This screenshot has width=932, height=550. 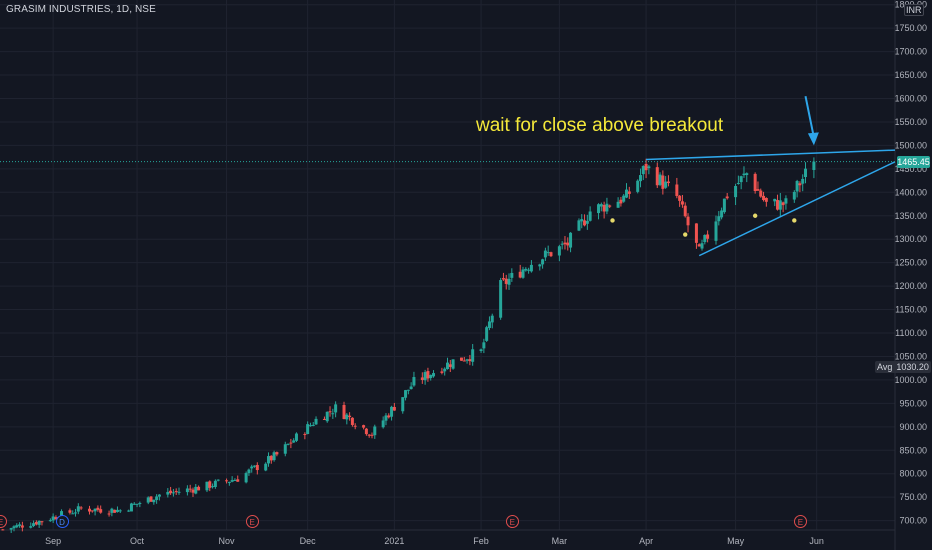 What do you see at coordinates (53, 541) in the screenshot?
I see `x-tick-label: Sep` at bounding box center [53, 541].